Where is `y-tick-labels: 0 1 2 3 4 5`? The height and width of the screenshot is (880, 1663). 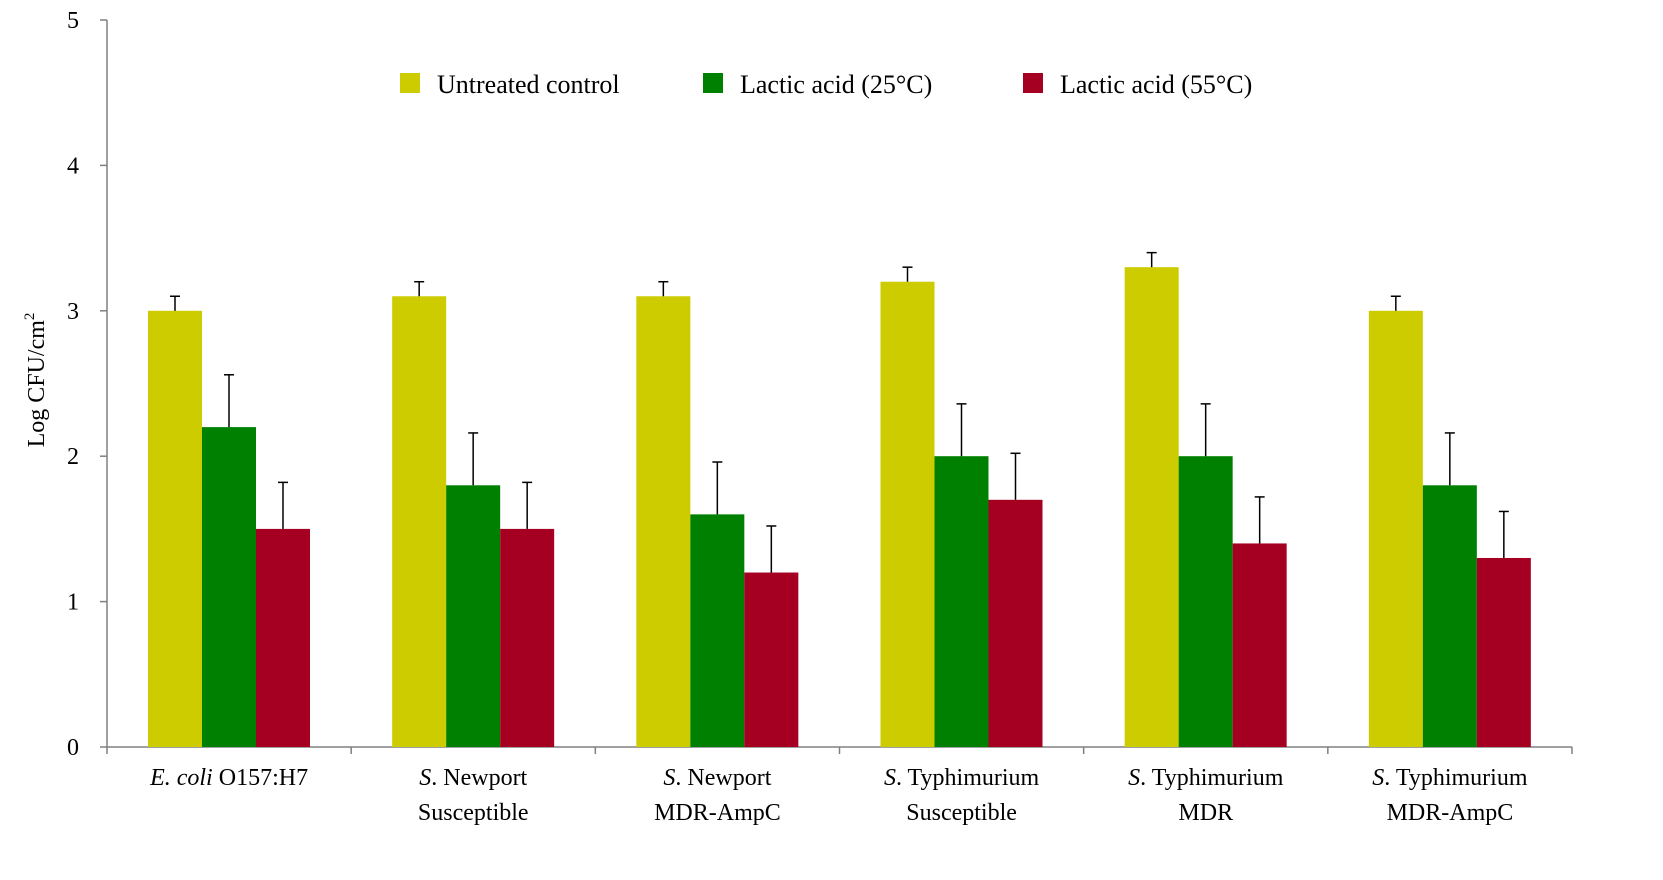
y-tick-labels: 0 1 2 3 4 5 is located at coordinates (73, 384).